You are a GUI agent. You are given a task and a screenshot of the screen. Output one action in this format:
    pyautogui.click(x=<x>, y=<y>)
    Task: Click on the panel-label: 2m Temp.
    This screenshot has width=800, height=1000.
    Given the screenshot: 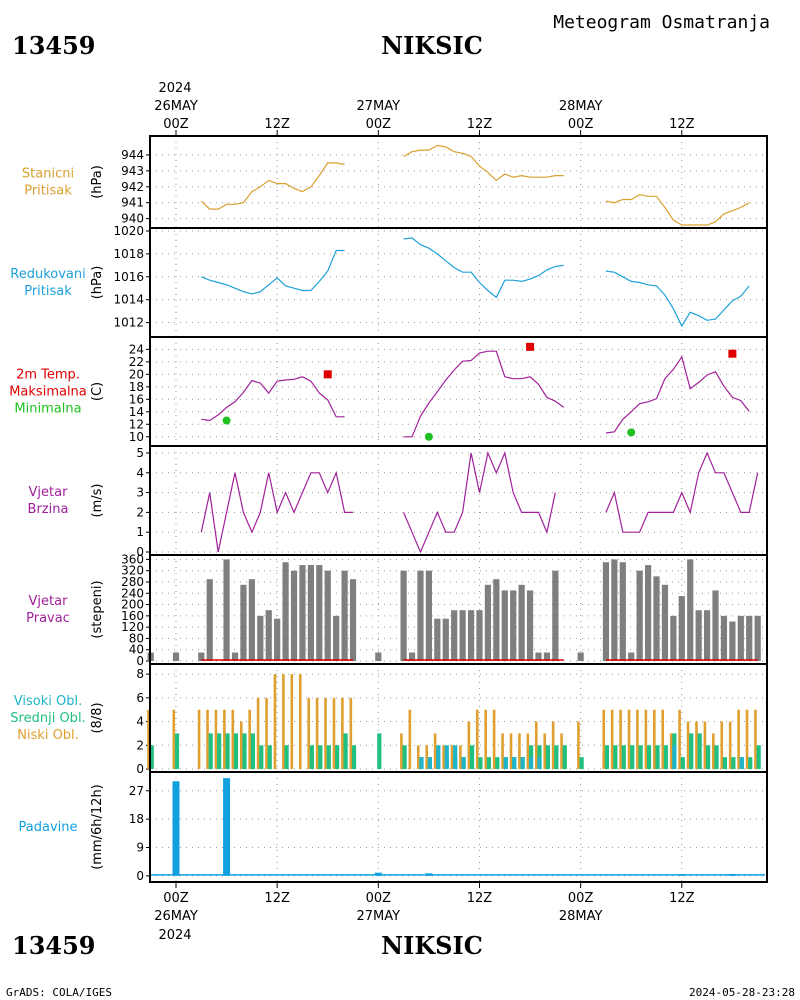 What is the action you would take?
    pyautogui.click(x=48, y=375)
    